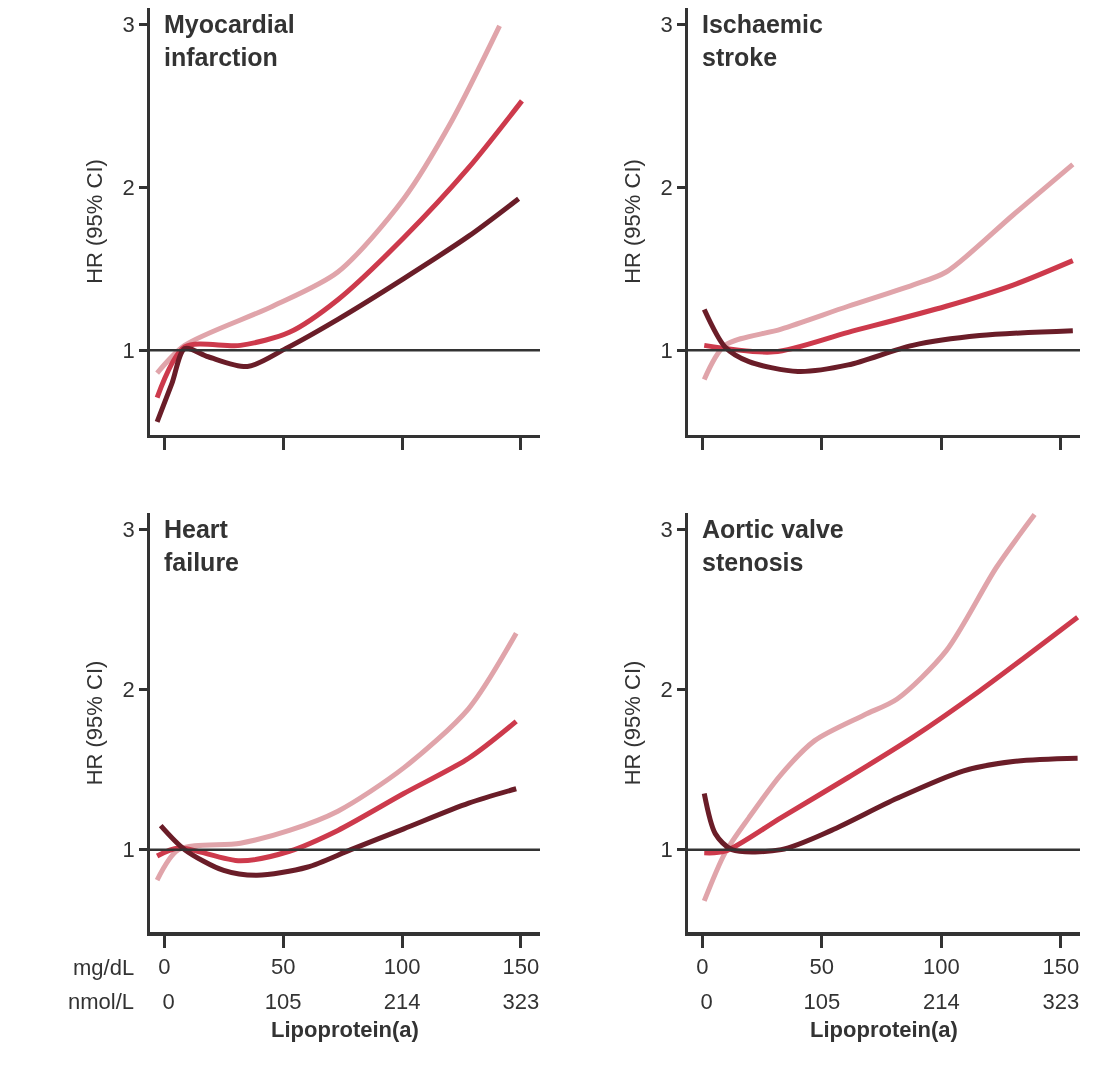 The image size is (1115, 1071). I want to click on text: Myocardial infarction, so click(229, 40).